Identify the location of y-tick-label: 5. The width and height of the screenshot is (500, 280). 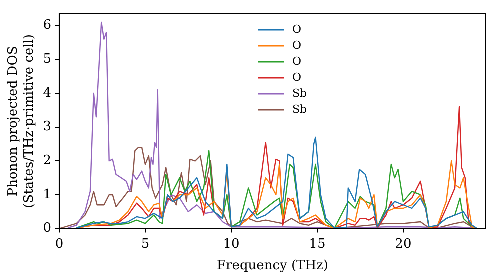
(47, 60).